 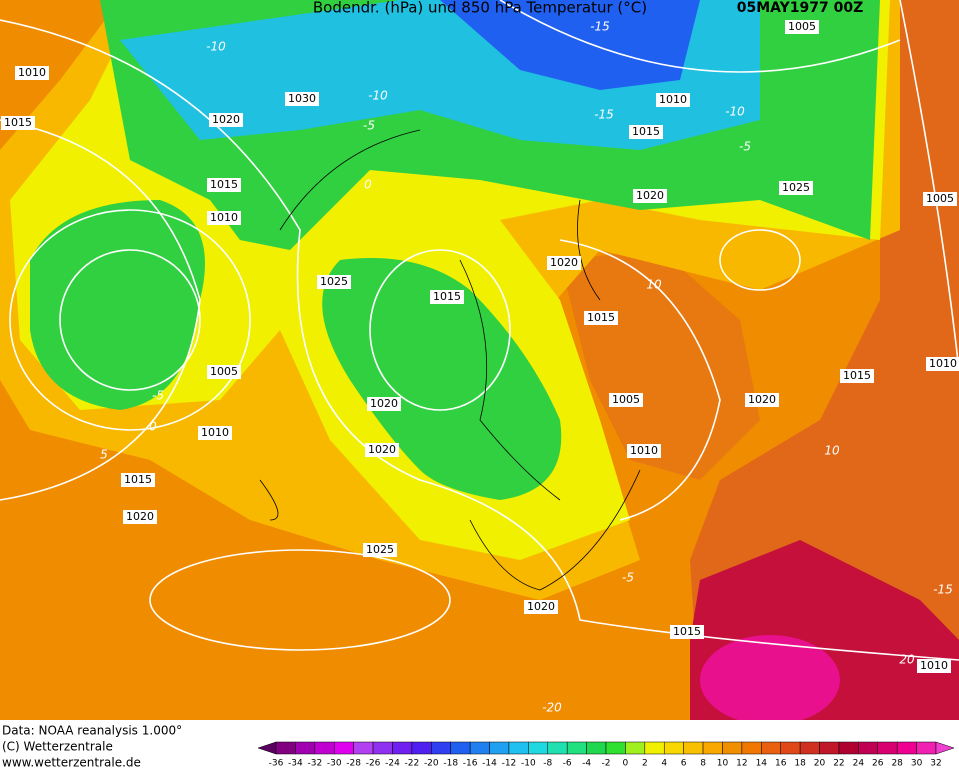 I want to click on scale-label: 20, so click(x=820, y=764).